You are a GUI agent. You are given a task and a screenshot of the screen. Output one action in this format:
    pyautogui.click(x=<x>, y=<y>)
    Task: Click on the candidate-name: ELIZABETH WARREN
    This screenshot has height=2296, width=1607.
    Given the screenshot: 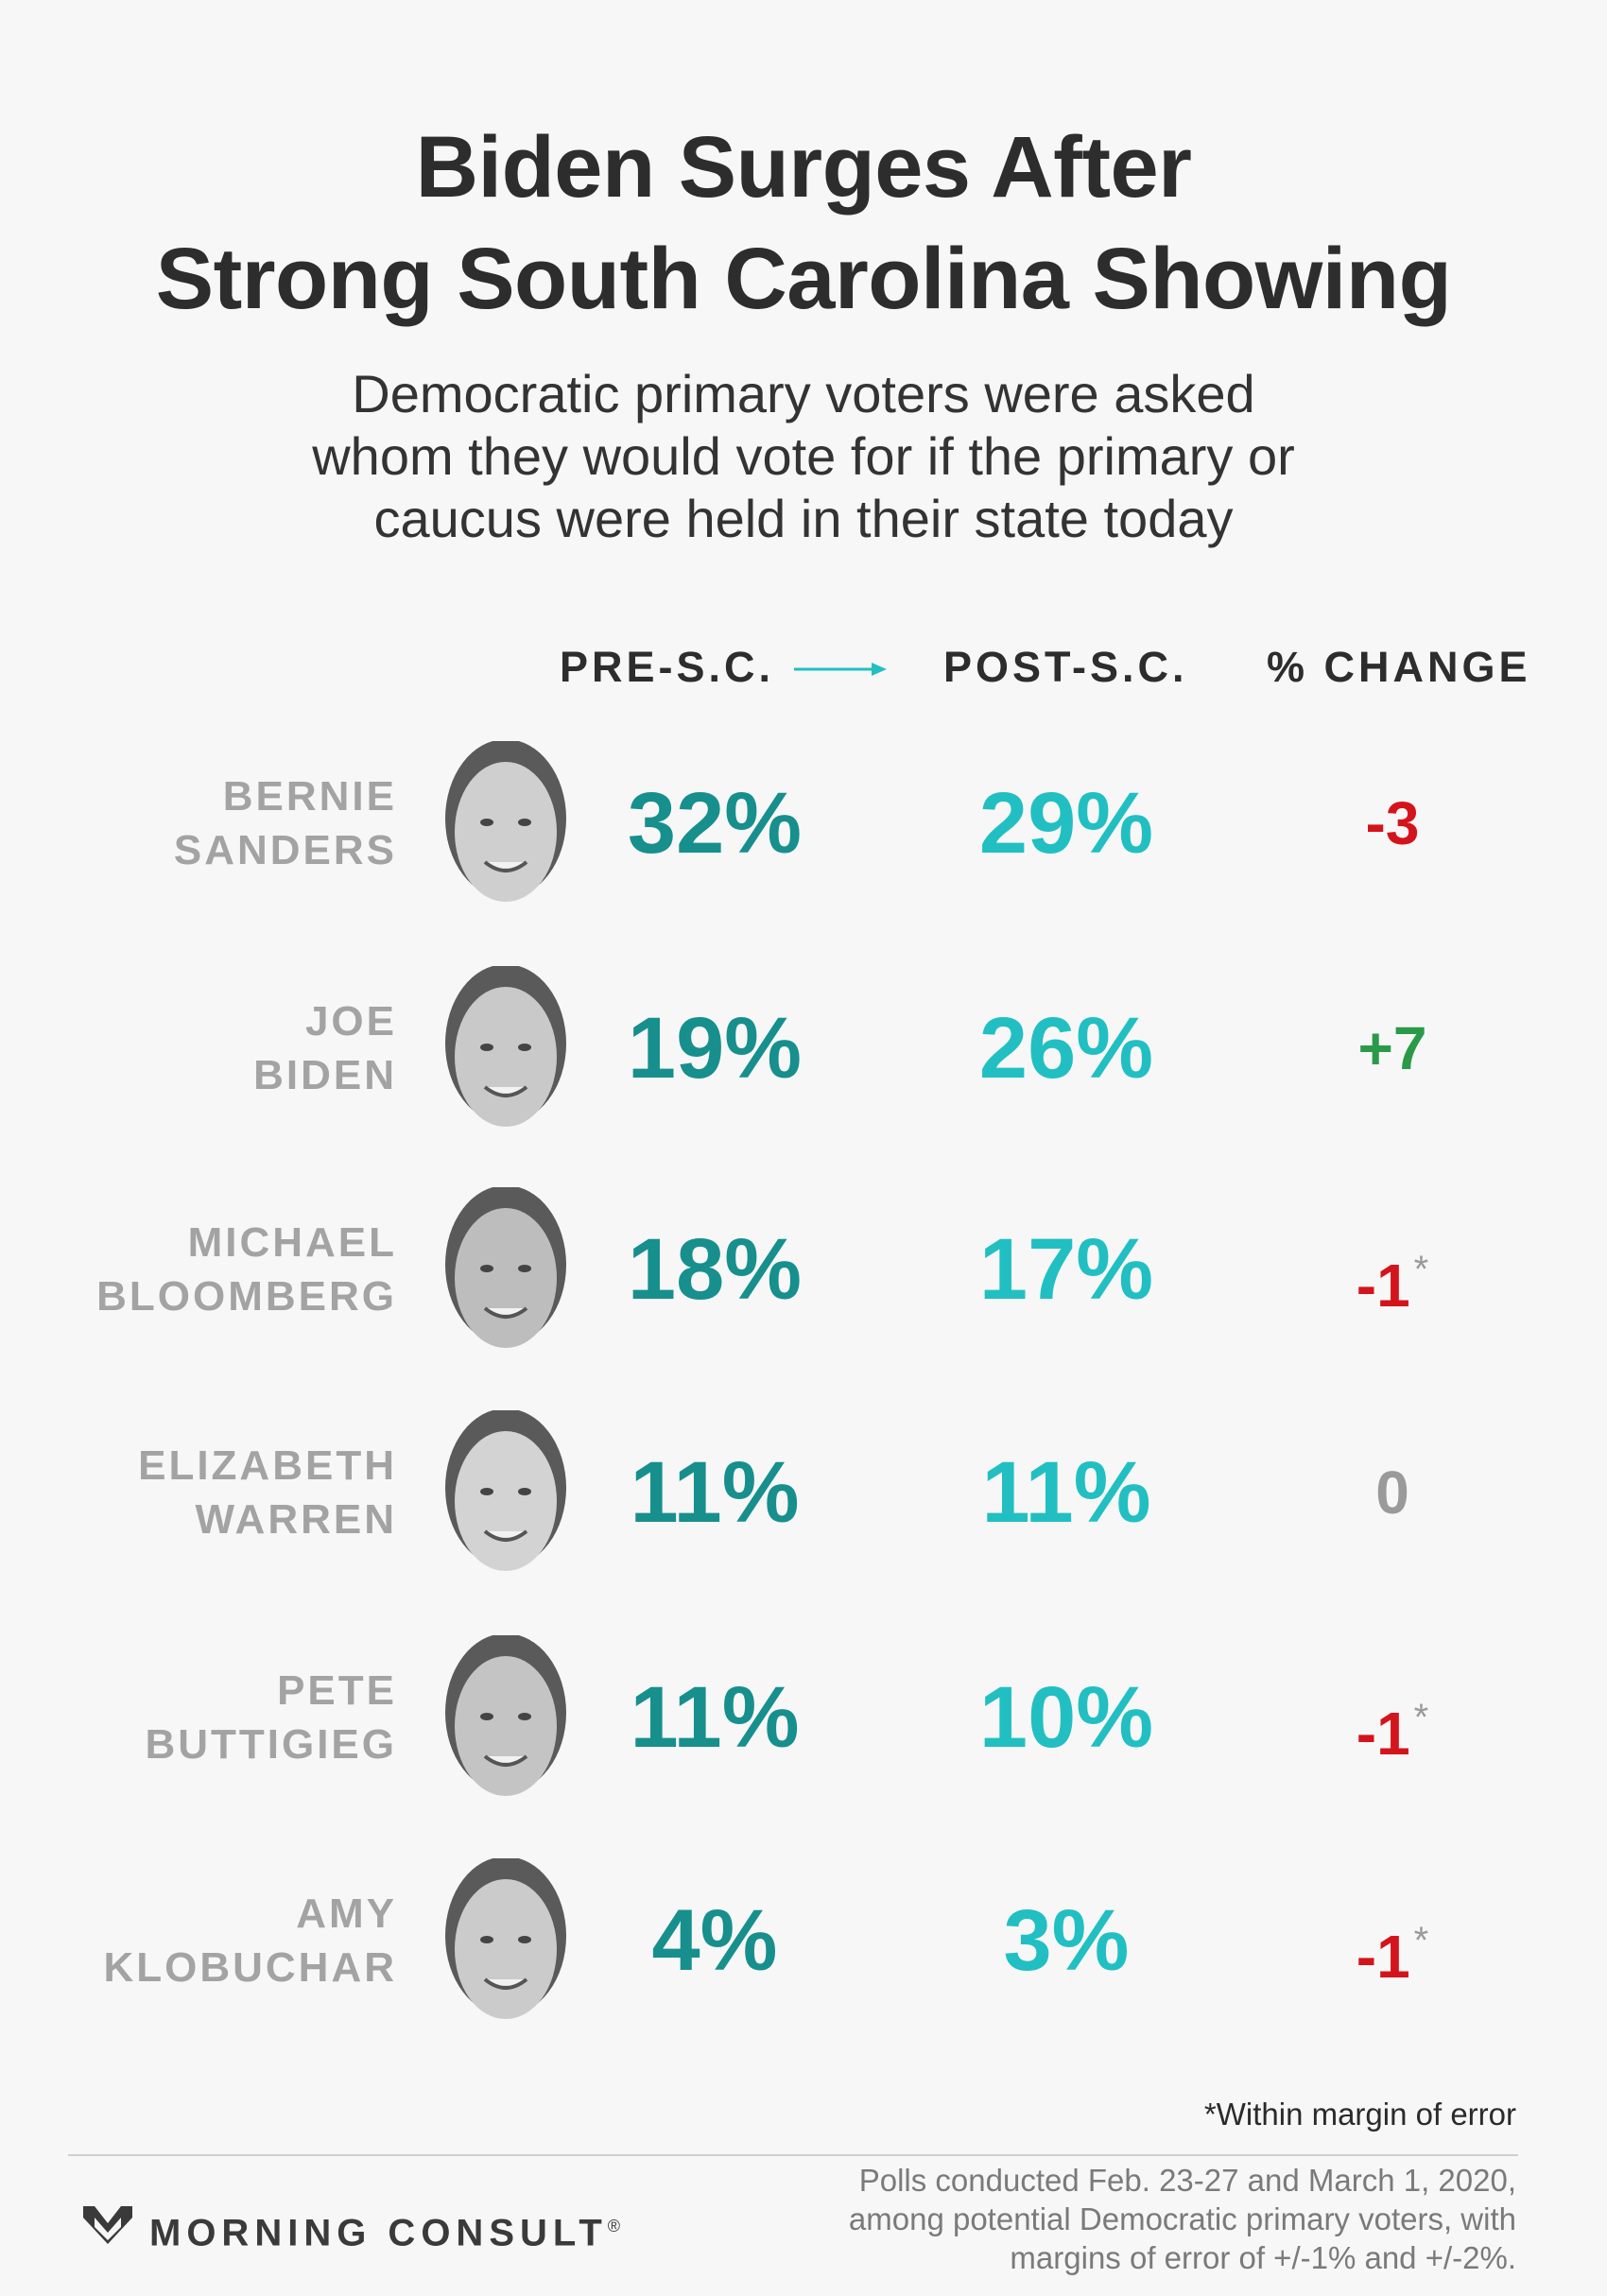 What is the action you would take?
    pyautogui.click(x=267, y=1492)
    